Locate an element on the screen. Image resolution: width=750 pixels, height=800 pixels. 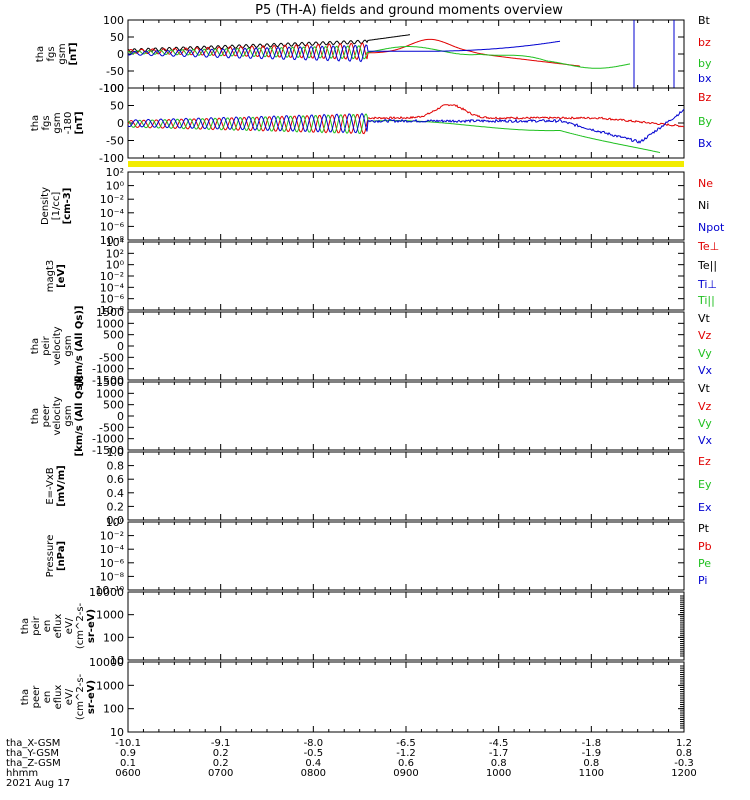
legend: Bt bz by bx is located at coordinates (705, 49).